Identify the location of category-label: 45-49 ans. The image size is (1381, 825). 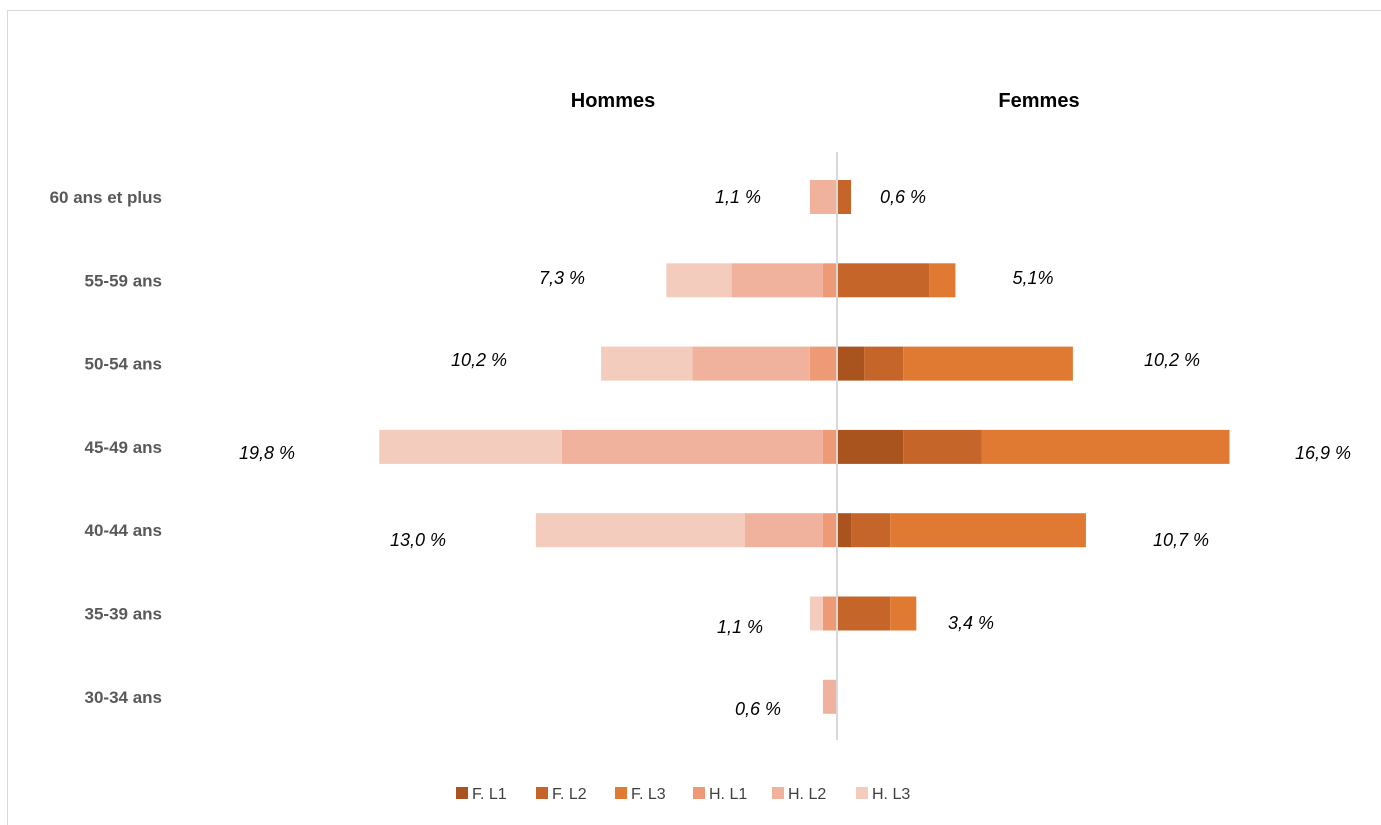
(124, 447).